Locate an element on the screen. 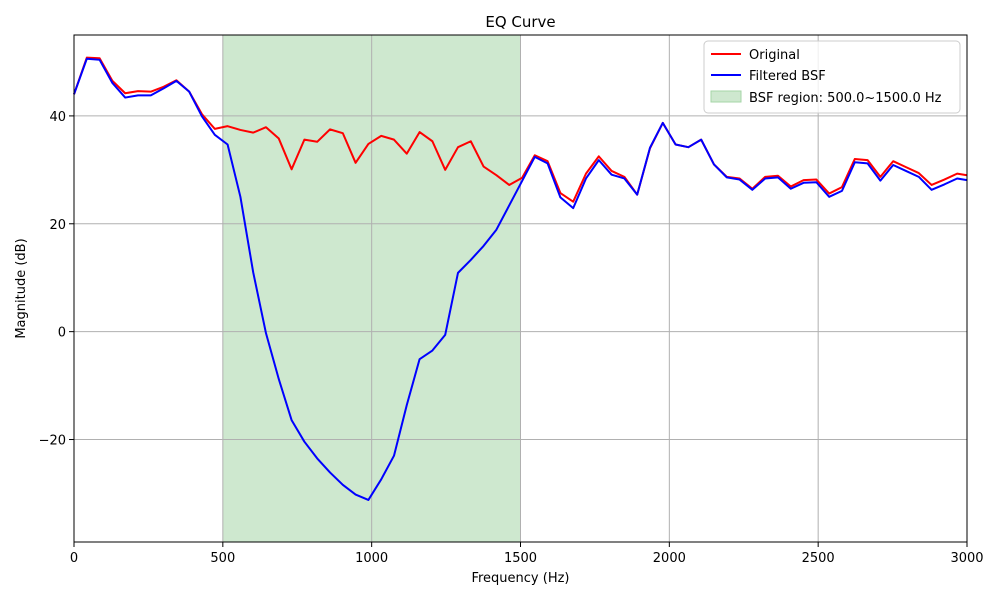 The height and width of the screenshot is (600, 1000). x-tick-label: 0 is located at coordinates (74, 558).